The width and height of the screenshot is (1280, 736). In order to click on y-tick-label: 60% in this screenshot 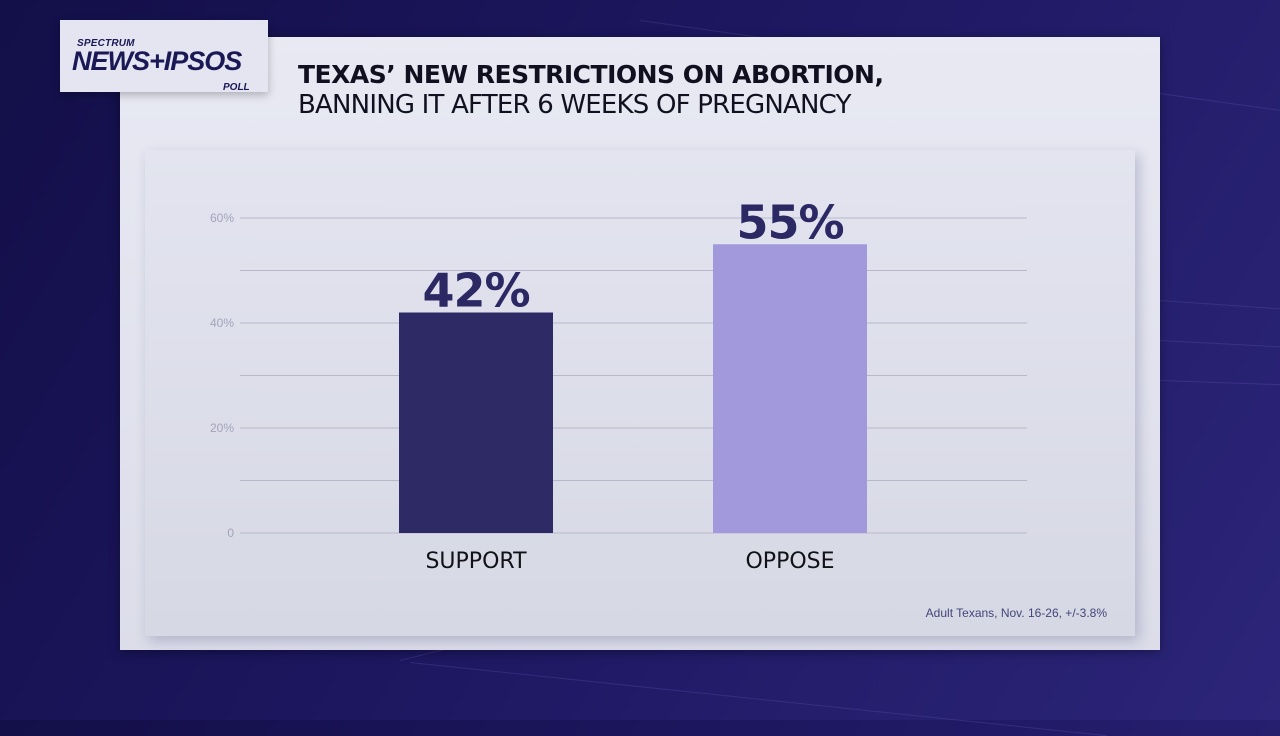, I will do `click(222, 218)`.